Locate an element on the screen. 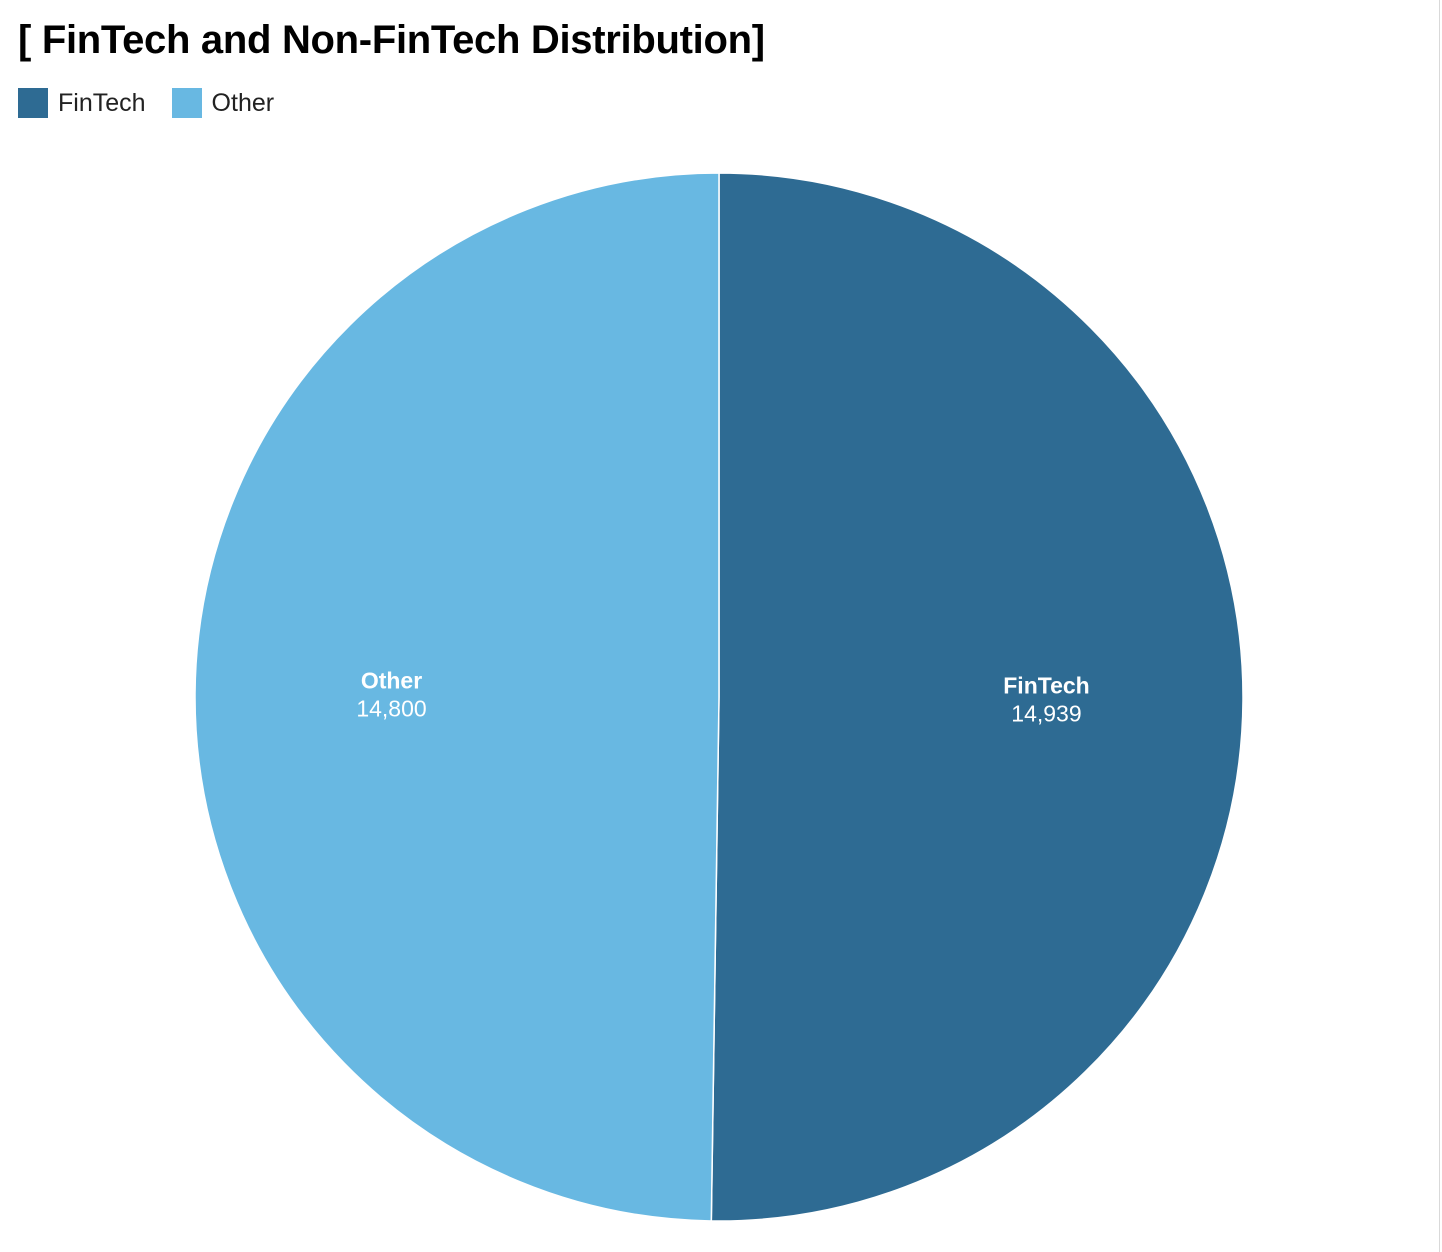  legend-label-other: Other is located at coordinates (243, 102).